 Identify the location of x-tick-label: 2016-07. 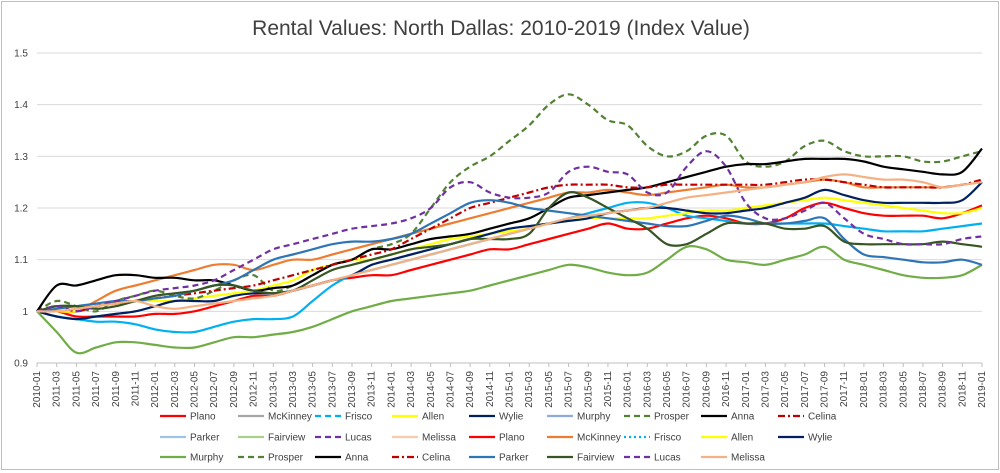
(687, 389).